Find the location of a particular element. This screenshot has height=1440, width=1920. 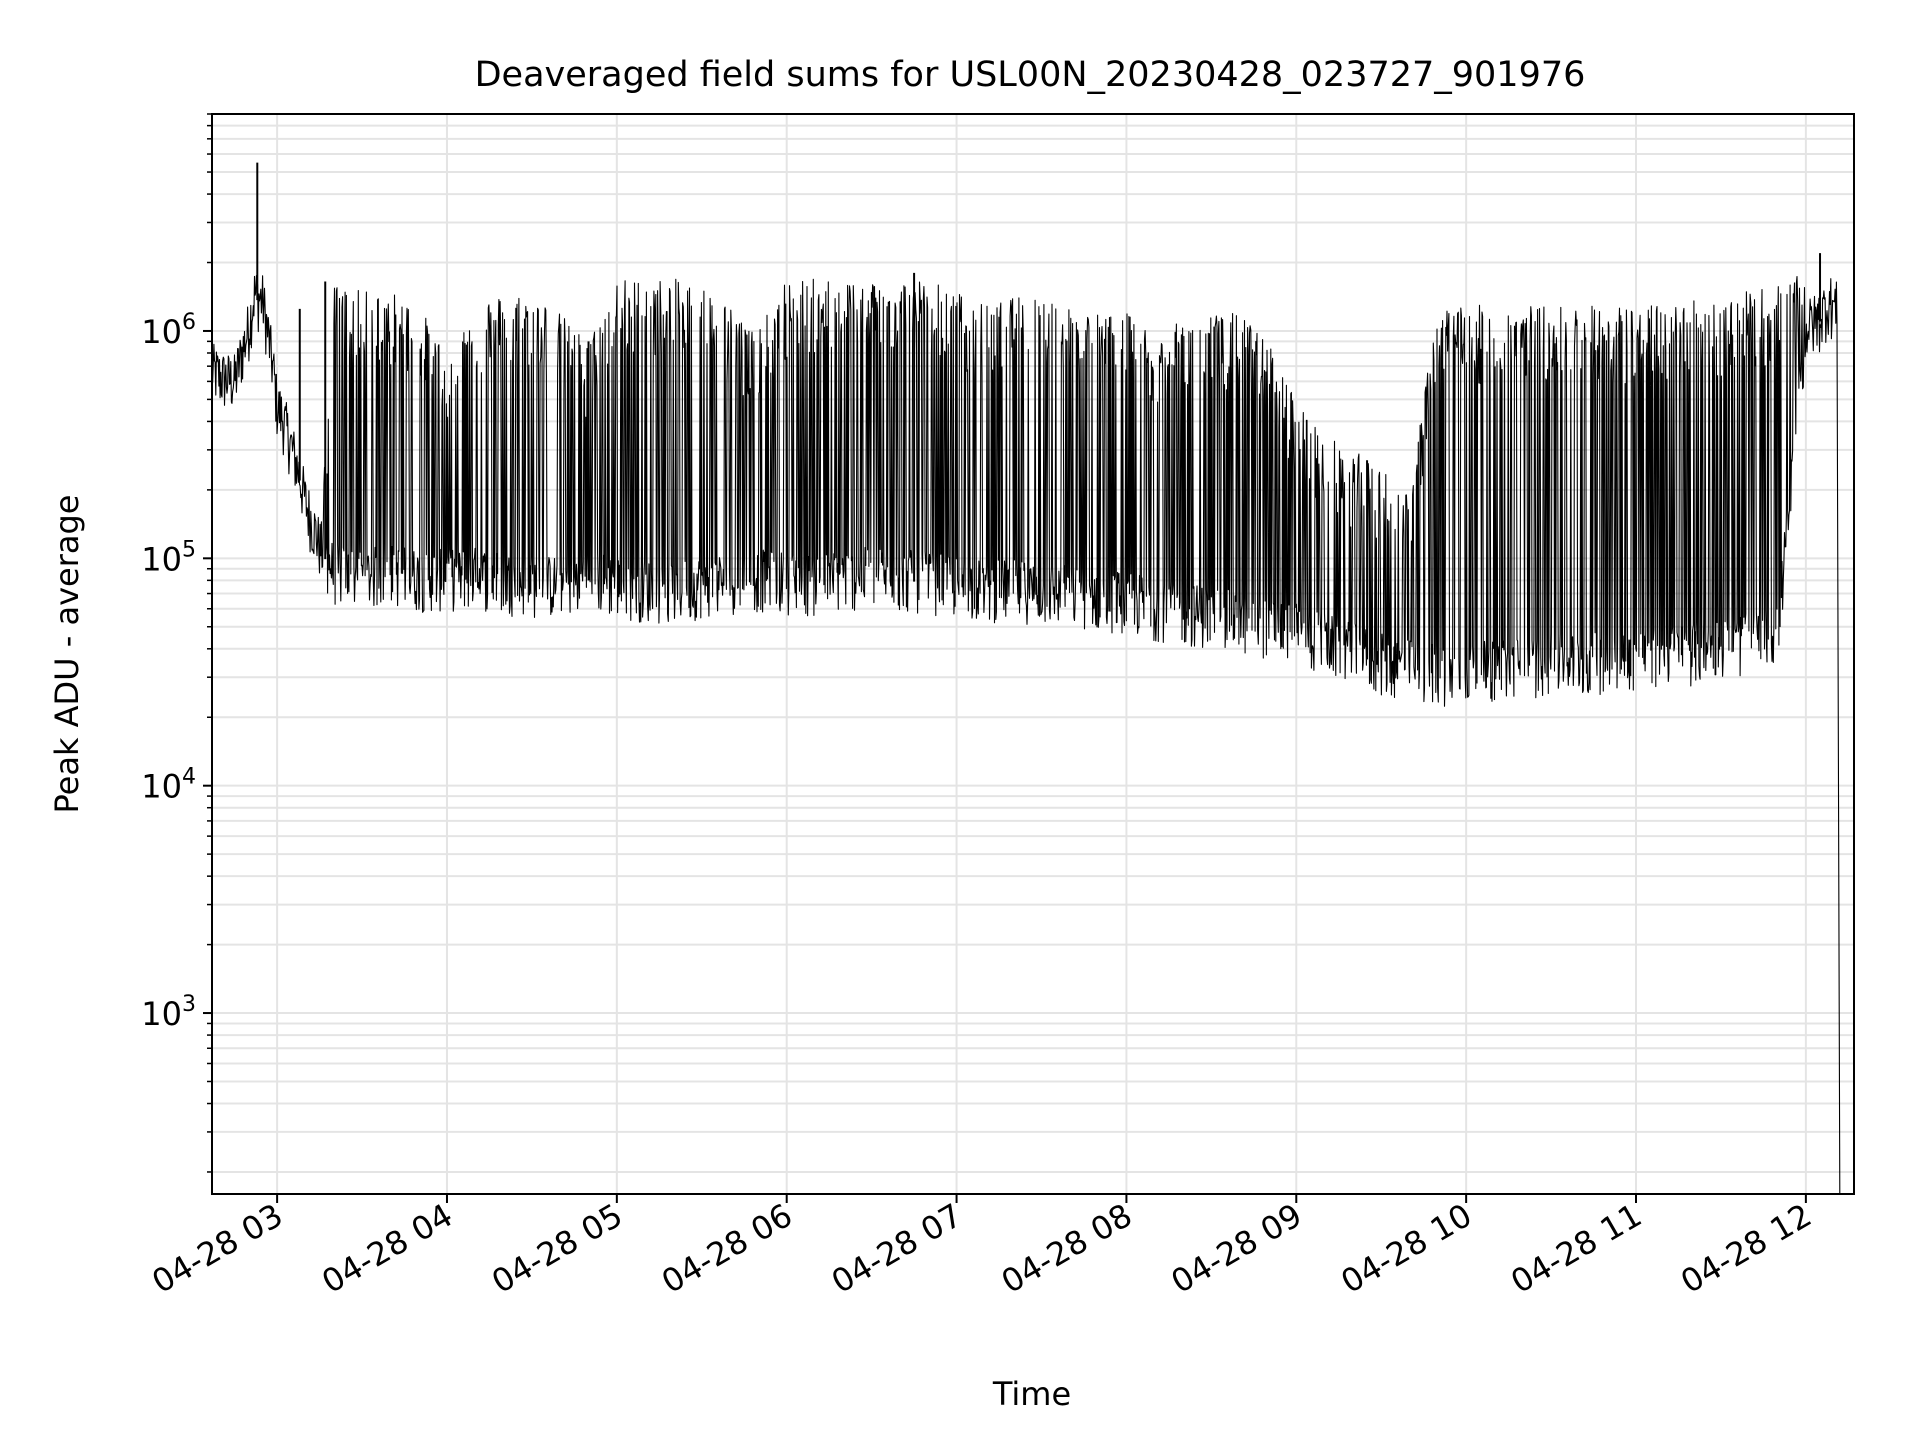

x-axis-label: Time is located at coordinates (1031, 1394).